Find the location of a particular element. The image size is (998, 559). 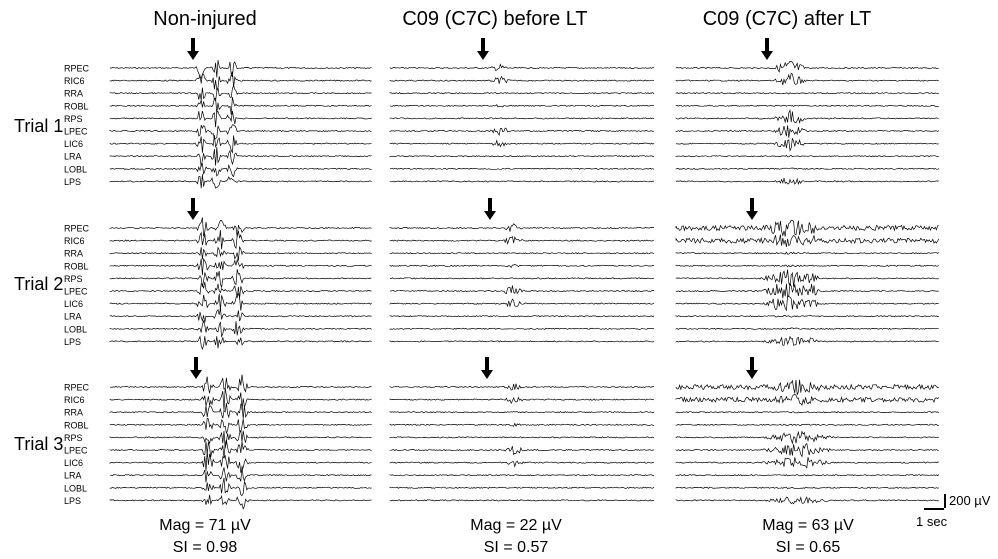

column-title-non-injured: Non-injured is located at coordinates (205, 19).